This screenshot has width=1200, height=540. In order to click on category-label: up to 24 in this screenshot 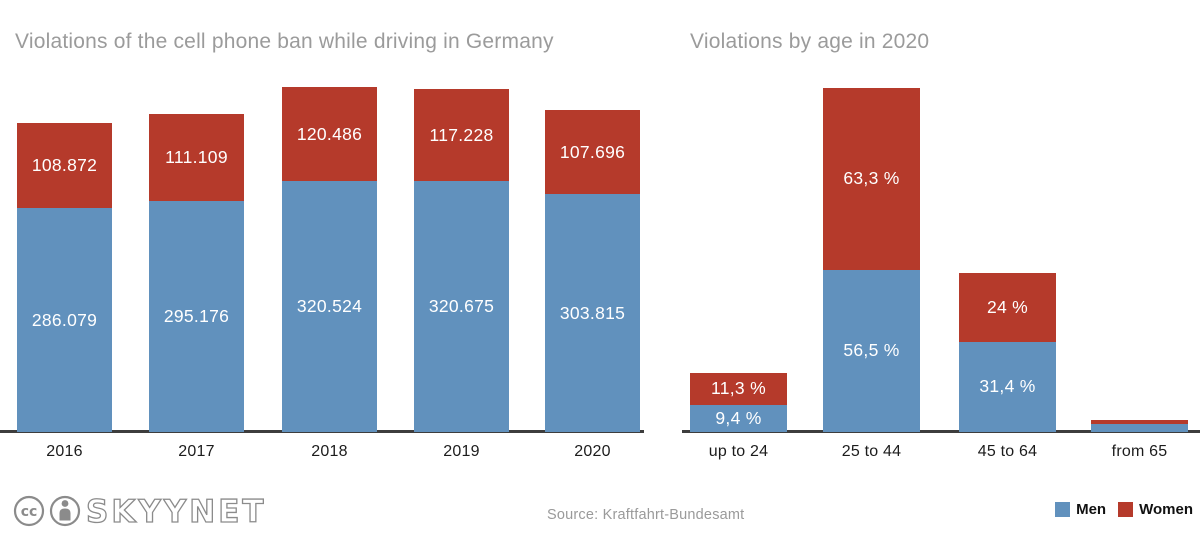, I will do `click(738, 451)`.